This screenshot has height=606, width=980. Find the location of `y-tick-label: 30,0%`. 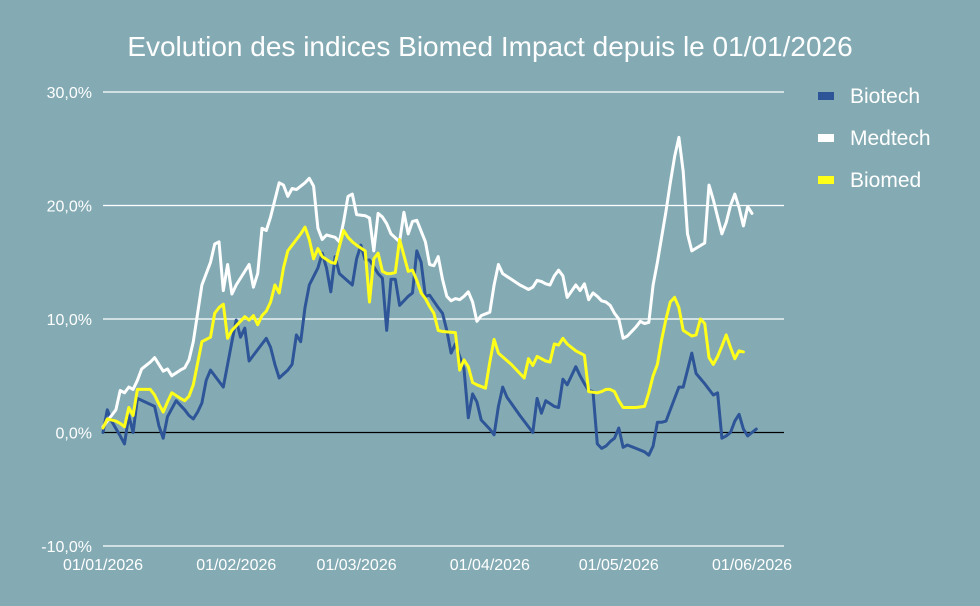

y-tick-label: 30,0% is located at coordinates (69, 93).